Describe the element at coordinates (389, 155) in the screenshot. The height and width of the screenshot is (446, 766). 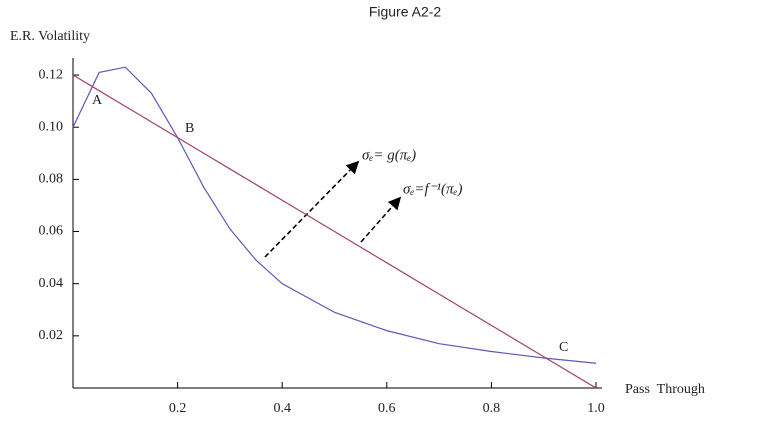
I see `annotation: σₑ= g(πₑ)` at that location.